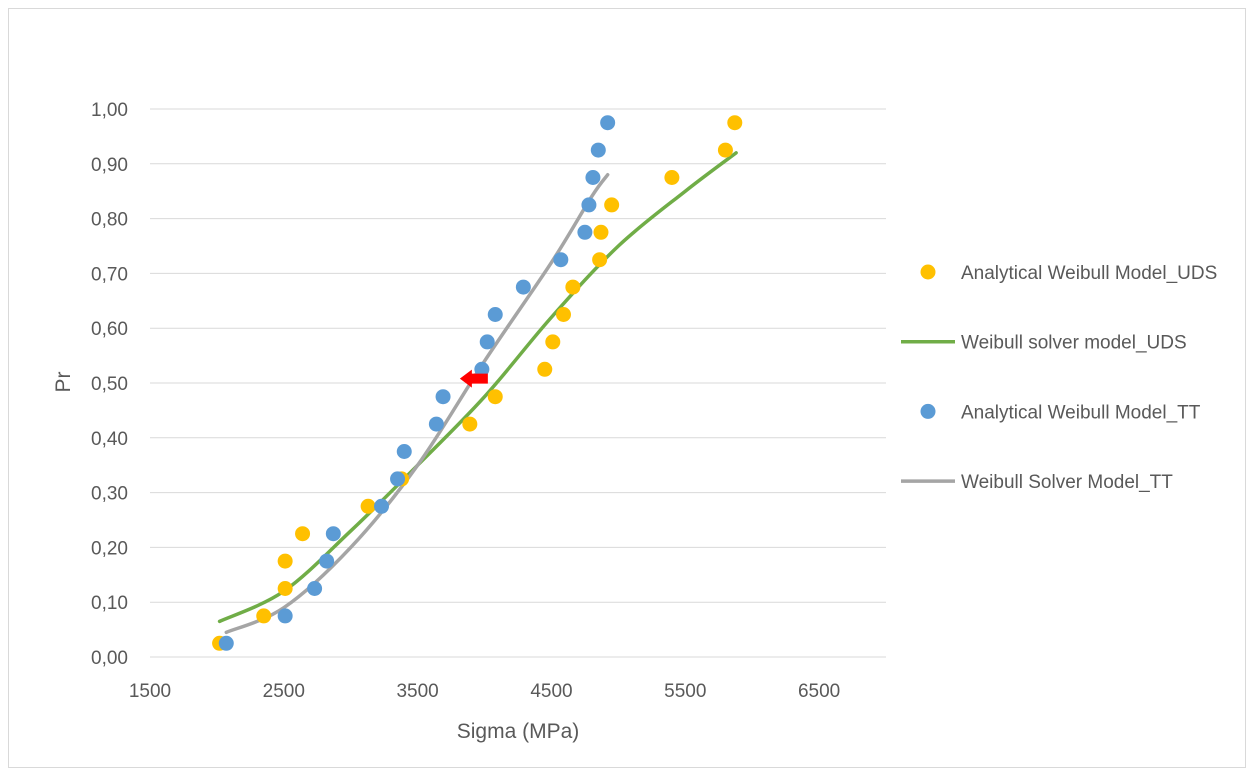 The height and width of the screenshot is (776, 1255). What do you see at coordinates (109, 220) in the screenshot?
I see `y-tick-label: 0,80` at bounding box center [109, 220].